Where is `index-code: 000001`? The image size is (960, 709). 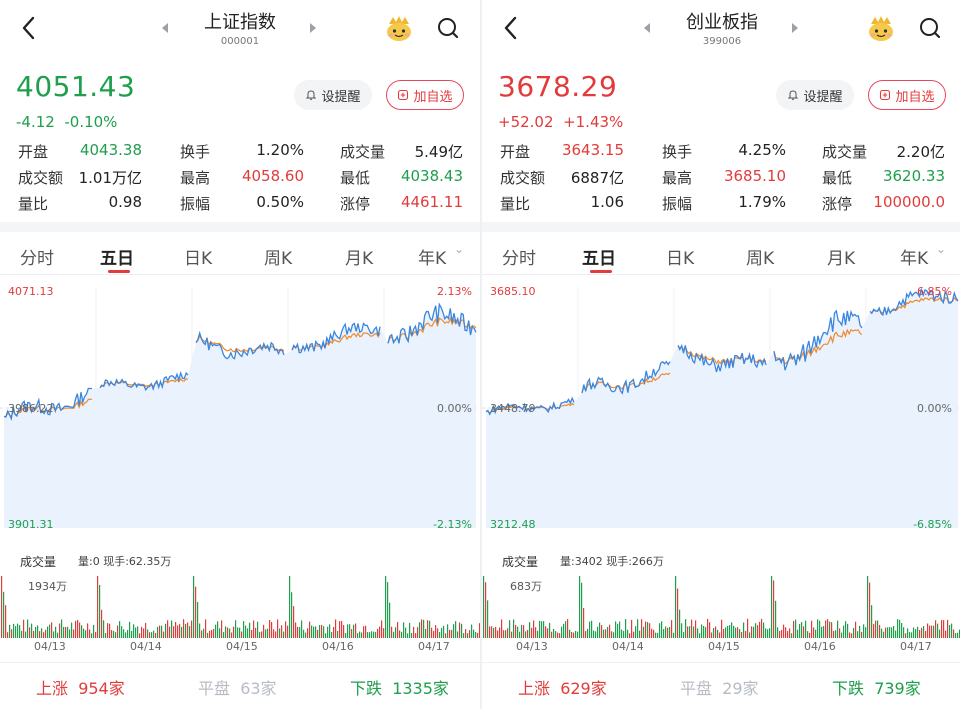 index-code: 000001 is located at coordinates (240, 41).